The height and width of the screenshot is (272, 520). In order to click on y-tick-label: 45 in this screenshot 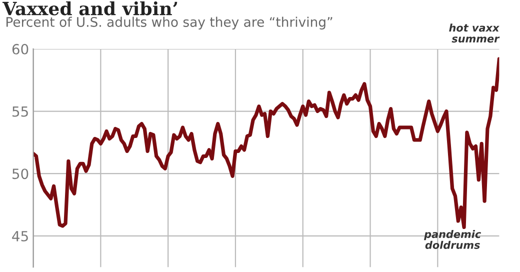, I will do `click(20, 236)`.